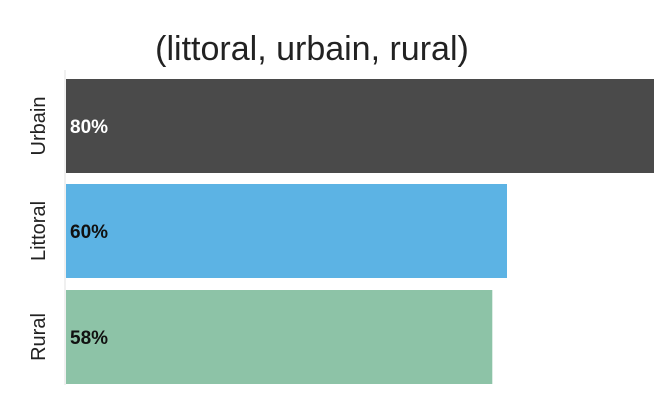 This screenshot has height=402, width=666. I want to click on category-label-rural: Rural, so click(39, 337).